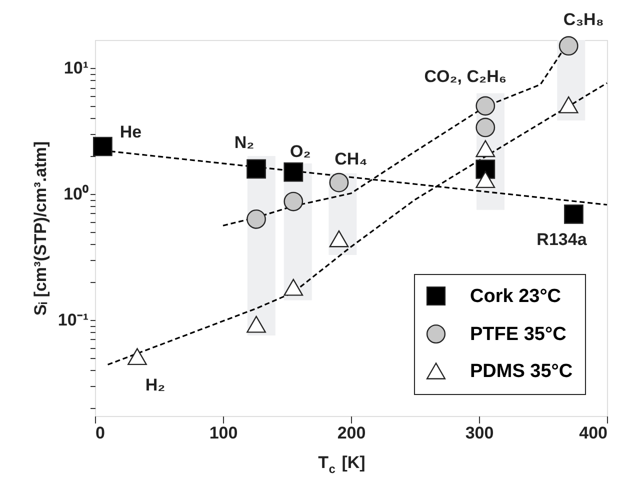 This screenshot has height=479, width=626. What do you see at coordinates (583, 19) in the screenshot?
I see `annotation: C₃H₈` at bounding box center [583, 19].